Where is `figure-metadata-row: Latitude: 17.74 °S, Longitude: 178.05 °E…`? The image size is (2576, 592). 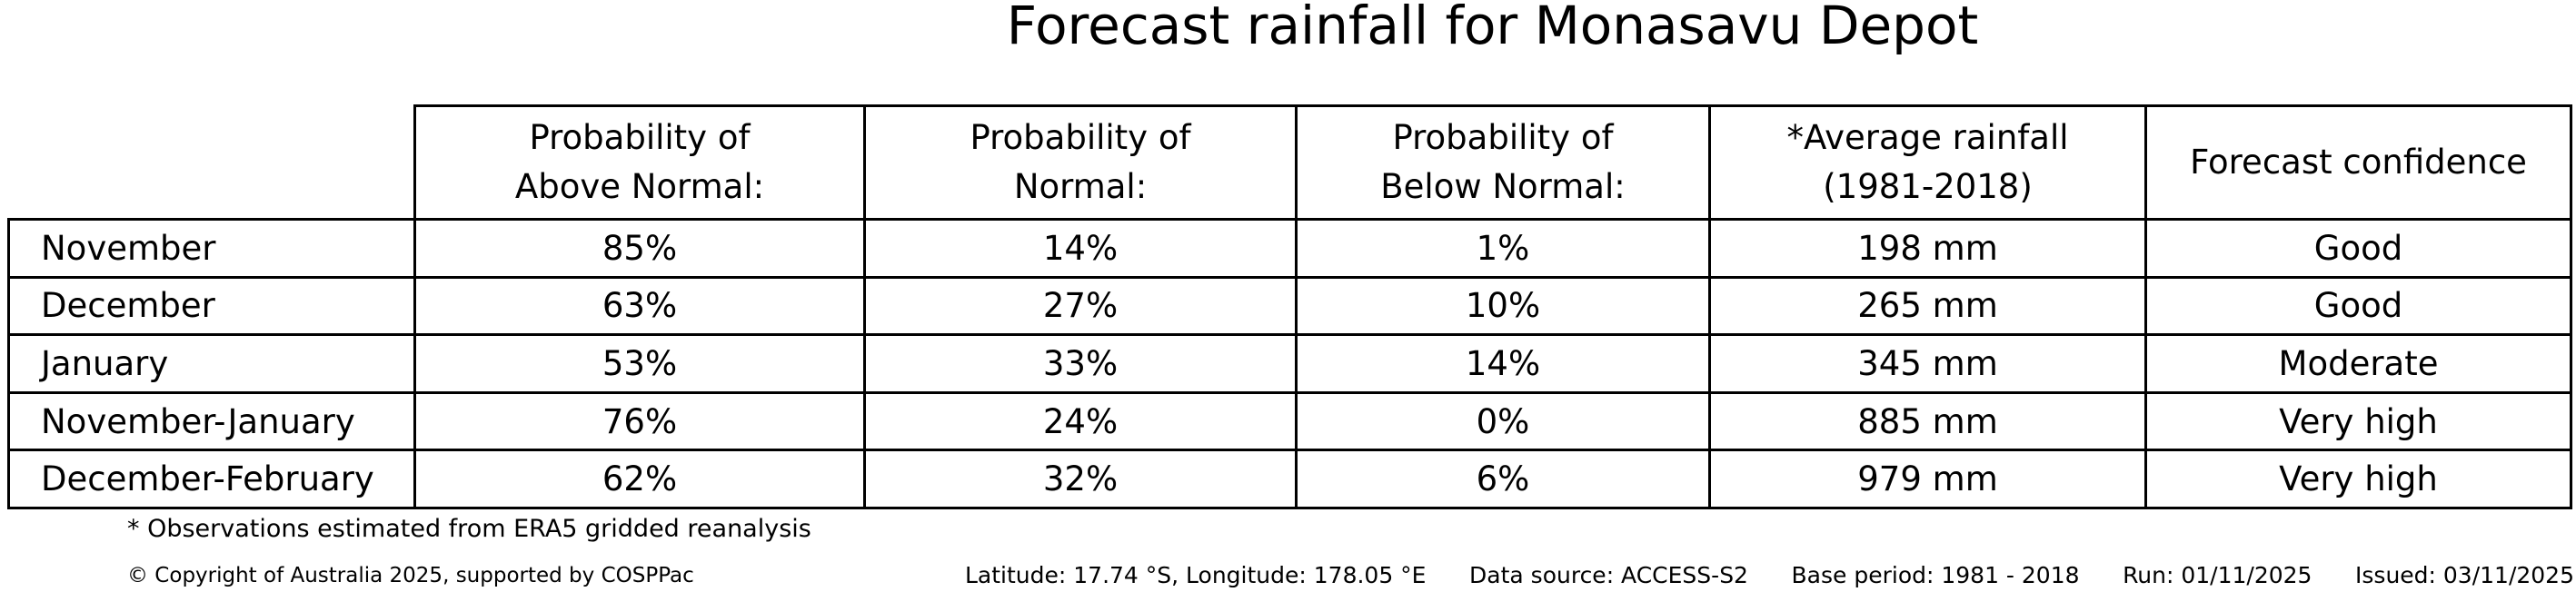
figure-metadata-row: Latitude: 17.74 °S, Longitude: 178.05 °E… is located at coordinates (1769, 575).